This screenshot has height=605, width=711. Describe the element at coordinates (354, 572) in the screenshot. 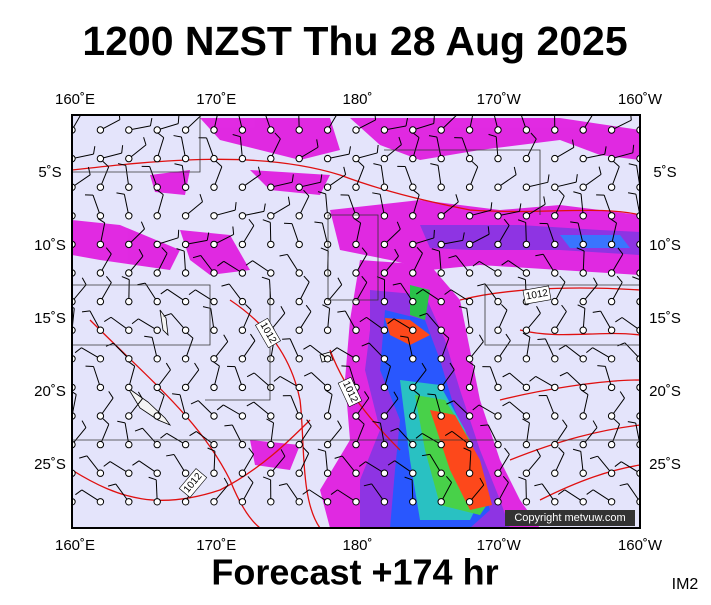

I see `footer: Forecast +174 hr` at that location.